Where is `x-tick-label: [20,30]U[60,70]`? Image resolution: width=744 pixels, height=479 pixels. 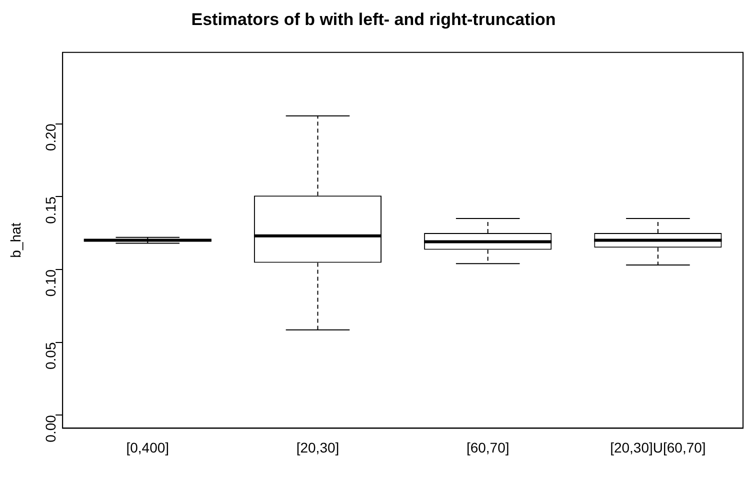 x-tick-label: [20,30]U[60,70] is located at coordinates (658, 447).